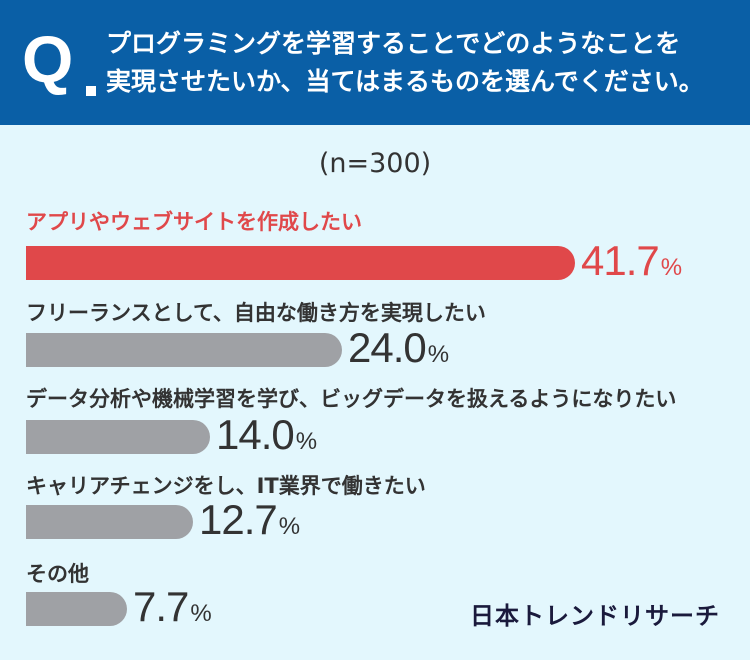 This screenshot has height=660, width=750. What do you see at coordinates (620, 260) in the screenshot?
I see `value-number: 41.7` at bounding box center [620, 260].